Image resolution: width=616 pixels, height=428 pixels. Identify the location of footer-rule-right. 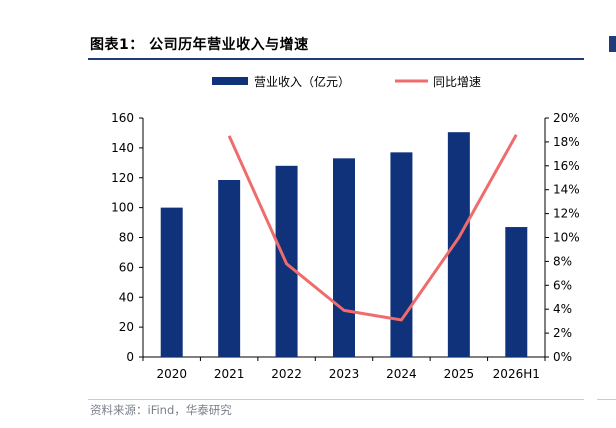
(606, 399).